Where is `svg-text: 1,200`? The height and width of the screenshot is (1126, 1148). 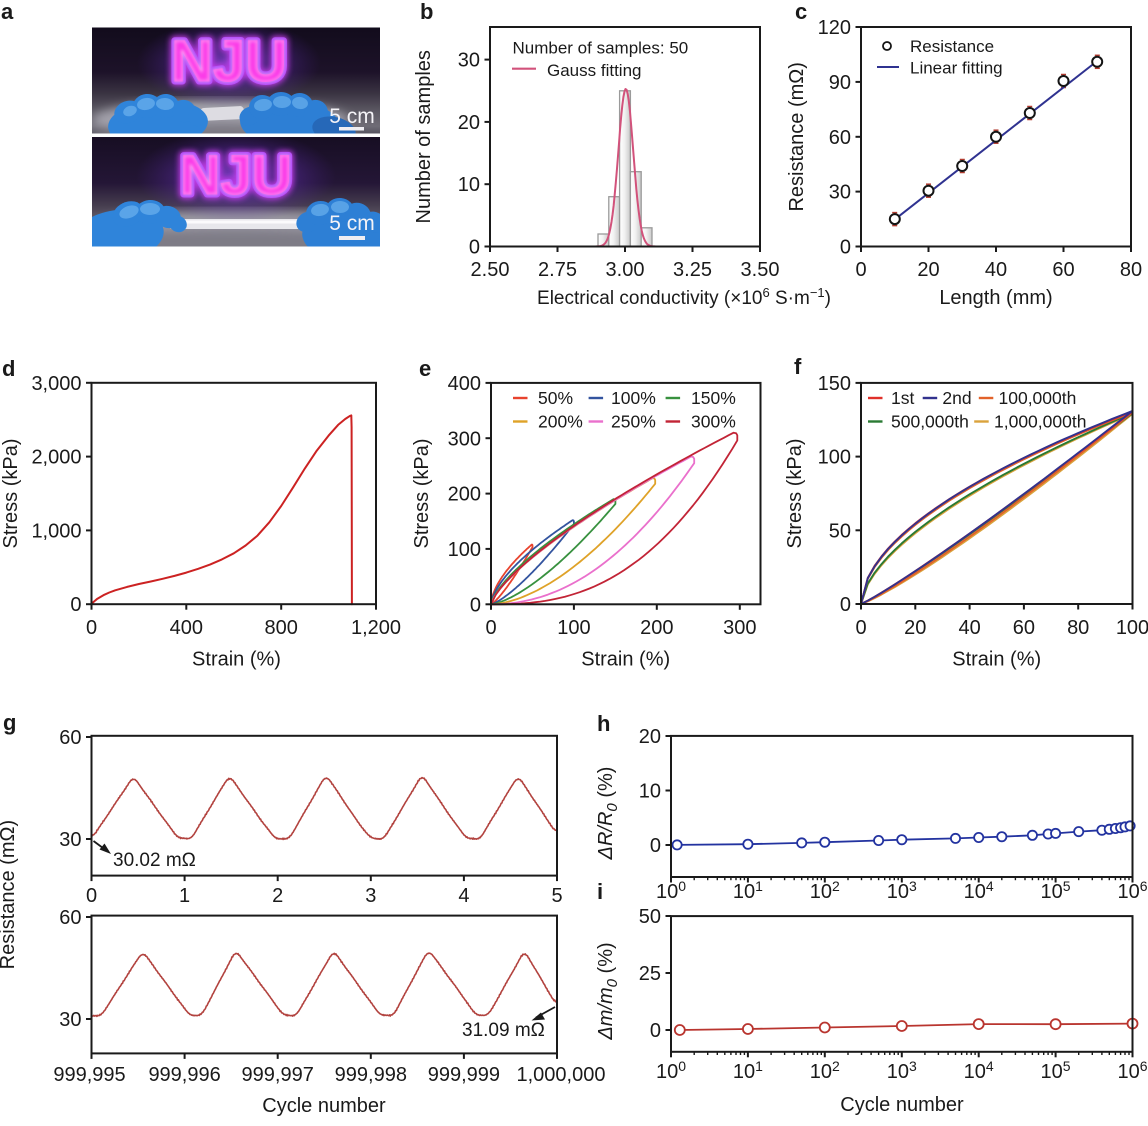 svg-text: 1,200 is located at coordinates (376, 628).